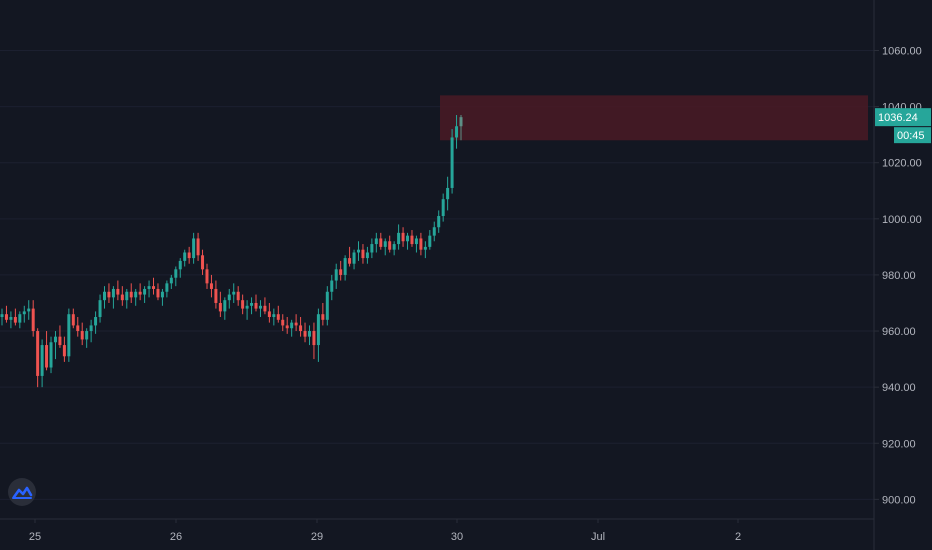 The width and height of the screenshot is (932, 550). I want to click on tradingview-logo-icon, so click(22, 492).